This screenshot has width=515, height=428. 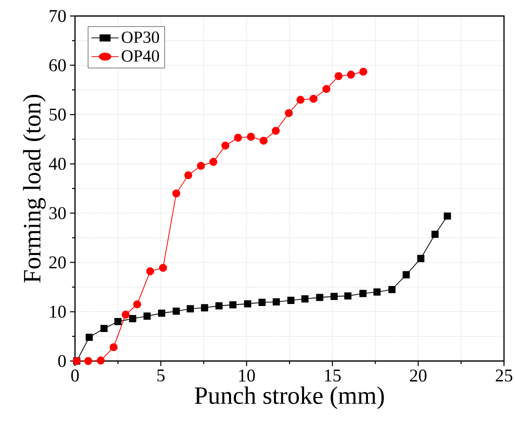 I want to click on x-tick-label: 10, so click(x=247, y=376).